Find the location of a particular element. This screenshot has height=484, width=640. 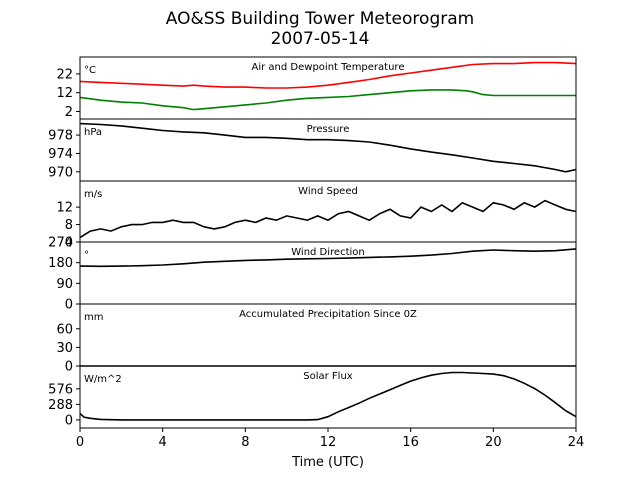

x-tick-label-5: 20 is located at coordinates (493, 442).